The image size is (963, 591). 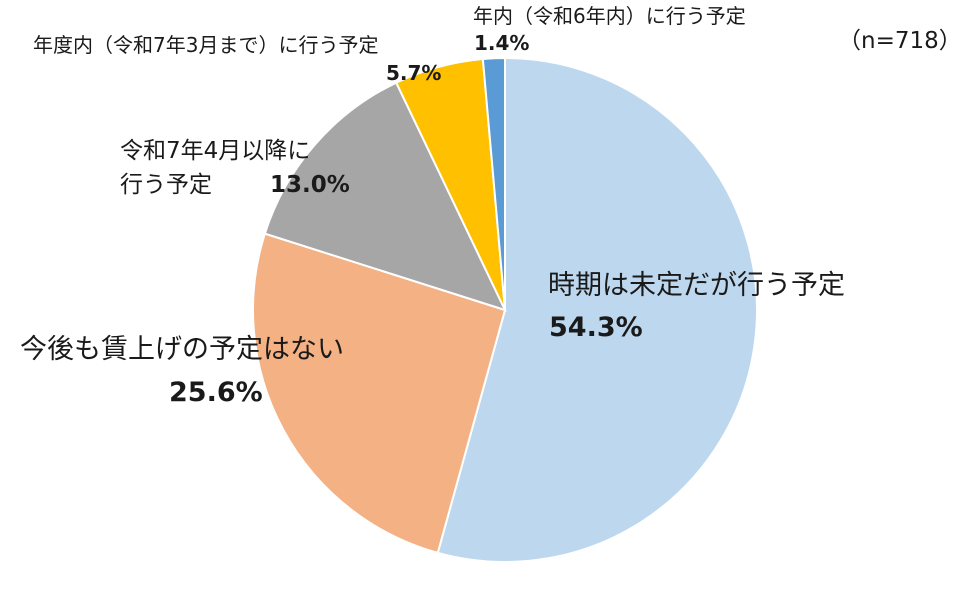 What do you see at coordinates (696, 285) in the screenshot?
I see `slice-label-undecided: 時期は未定だが行う予定` at bounding box center [696, 285].